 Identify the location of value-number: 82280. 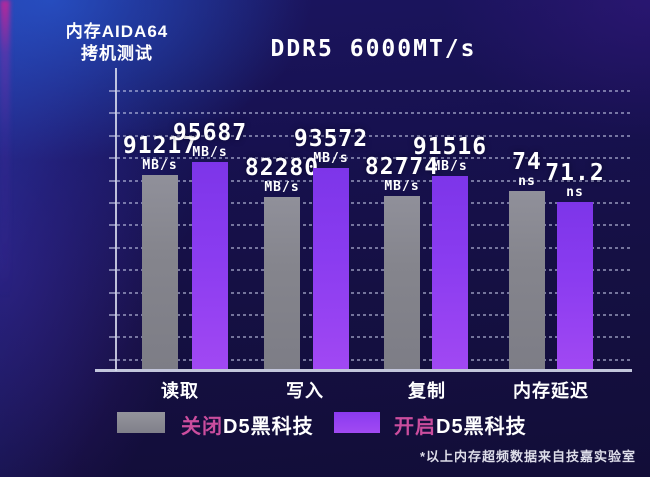
(282, 168).